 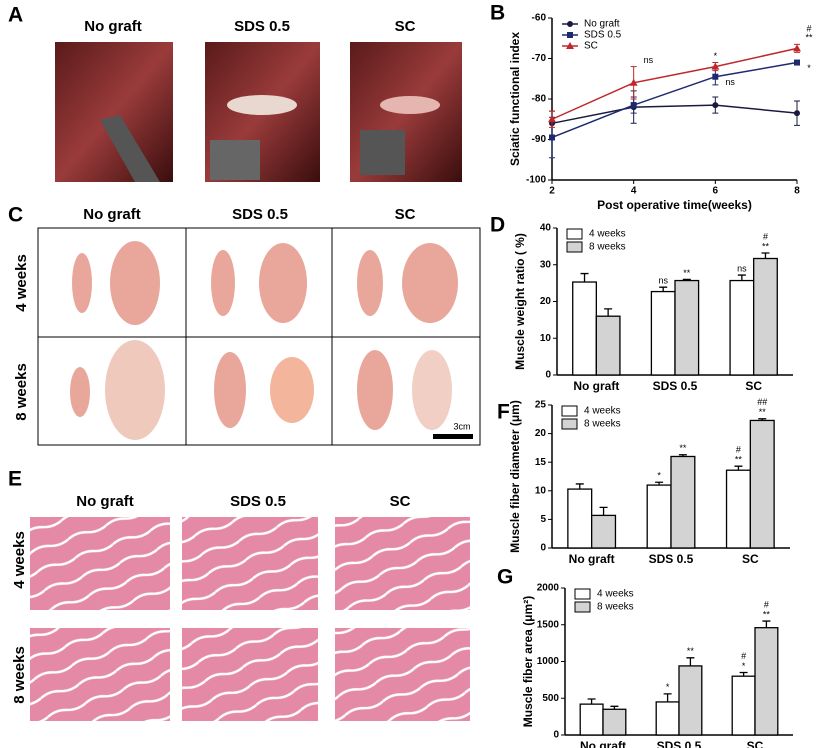 I want to click on y-tick-label: 0, so click(x=548, y=375).